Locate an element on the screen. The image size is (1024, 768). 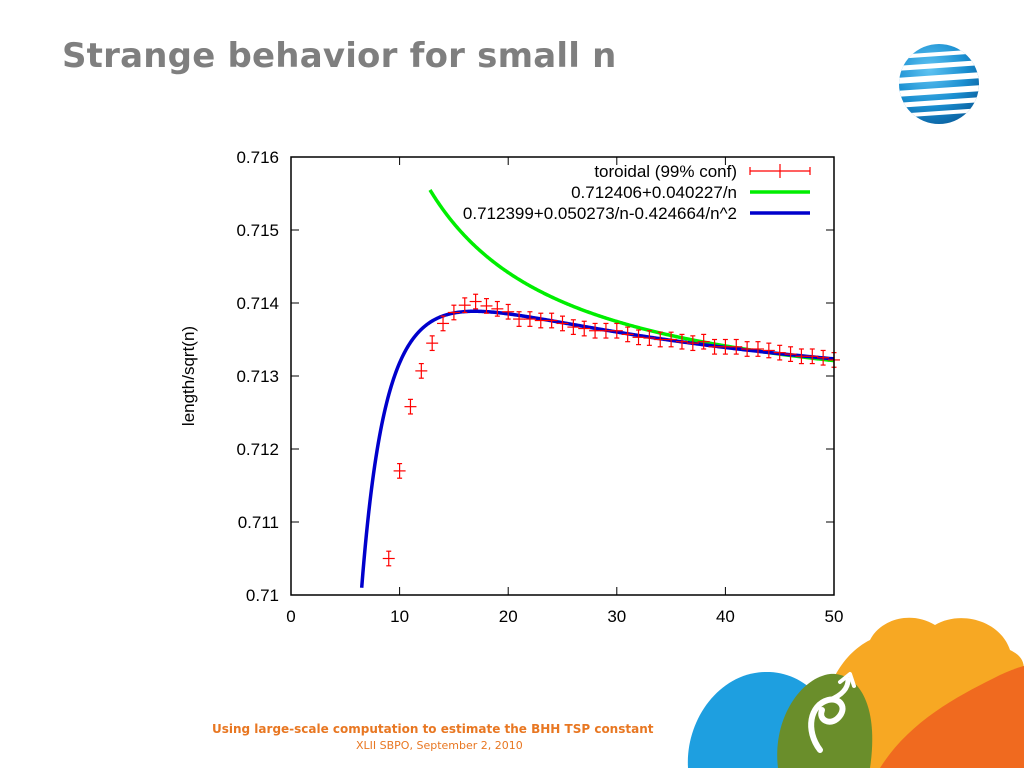
cloud-swirl-decoration is located at coordinates (855, 692).